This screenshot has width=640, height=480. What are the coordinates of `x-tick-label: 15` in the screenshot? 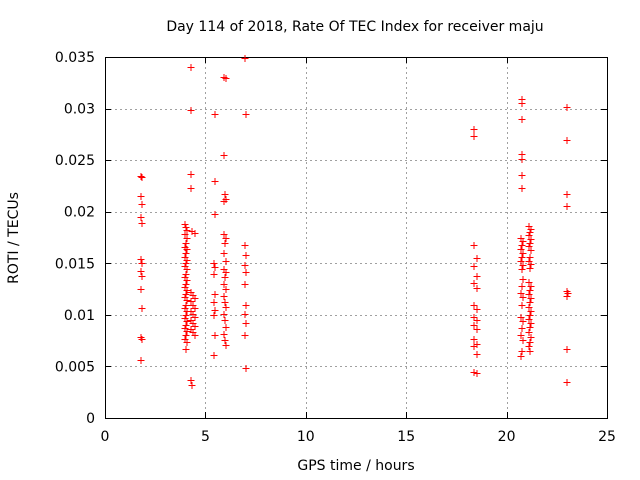 It's located at (406, 437).